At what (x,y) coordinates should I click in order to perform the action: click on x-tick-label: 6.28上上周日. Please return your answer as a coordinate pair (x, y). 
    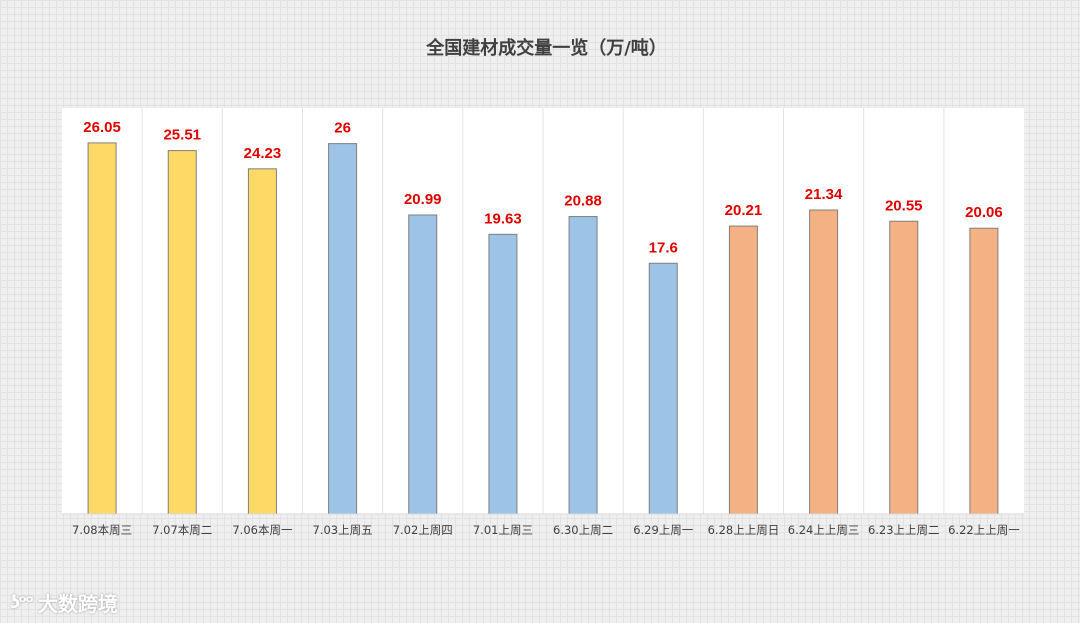
    Looking at the image, I should click on (744, 530).